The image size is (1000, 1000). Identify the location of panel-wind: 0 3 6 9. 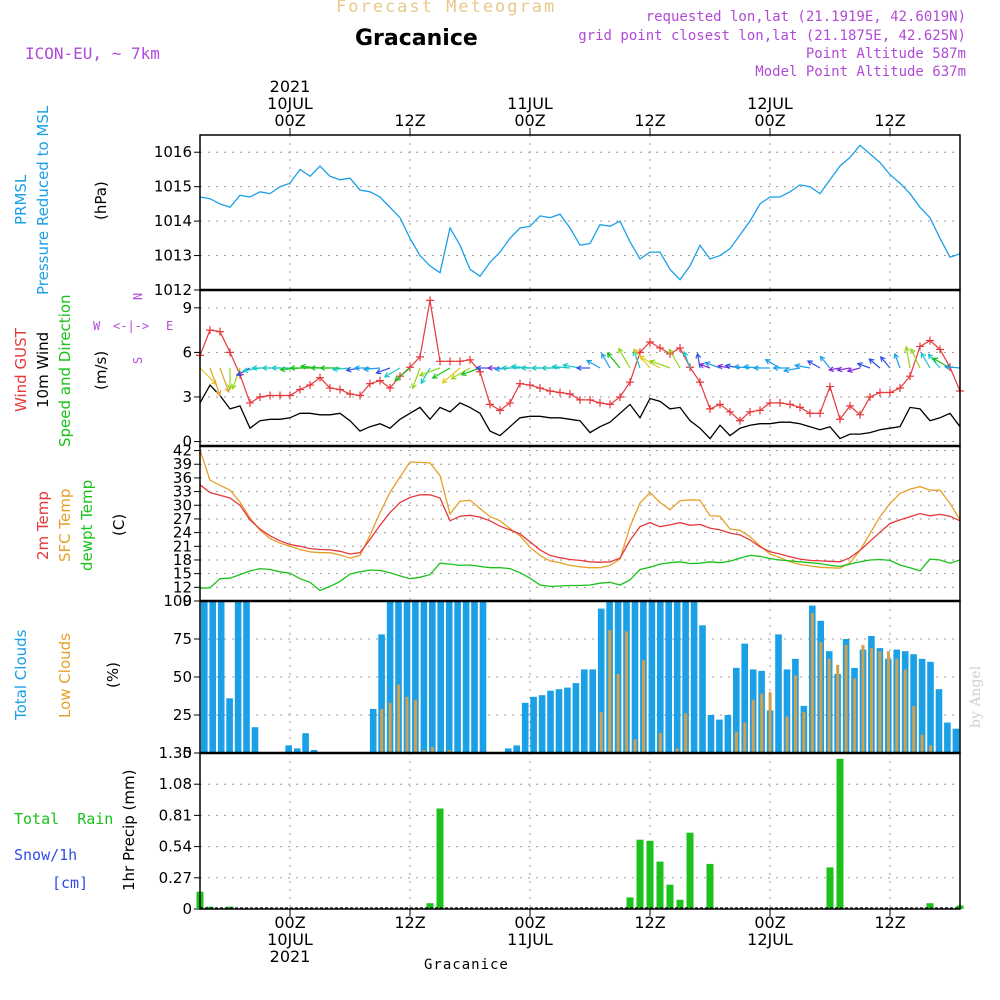
(571, 370).